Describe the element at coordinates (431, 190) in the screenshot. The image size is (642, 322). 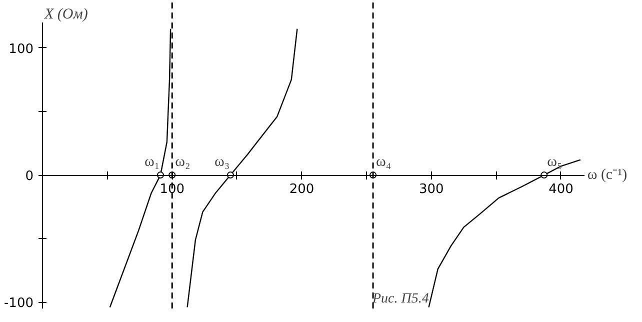
I see `x-tick-label: 300` at that location.